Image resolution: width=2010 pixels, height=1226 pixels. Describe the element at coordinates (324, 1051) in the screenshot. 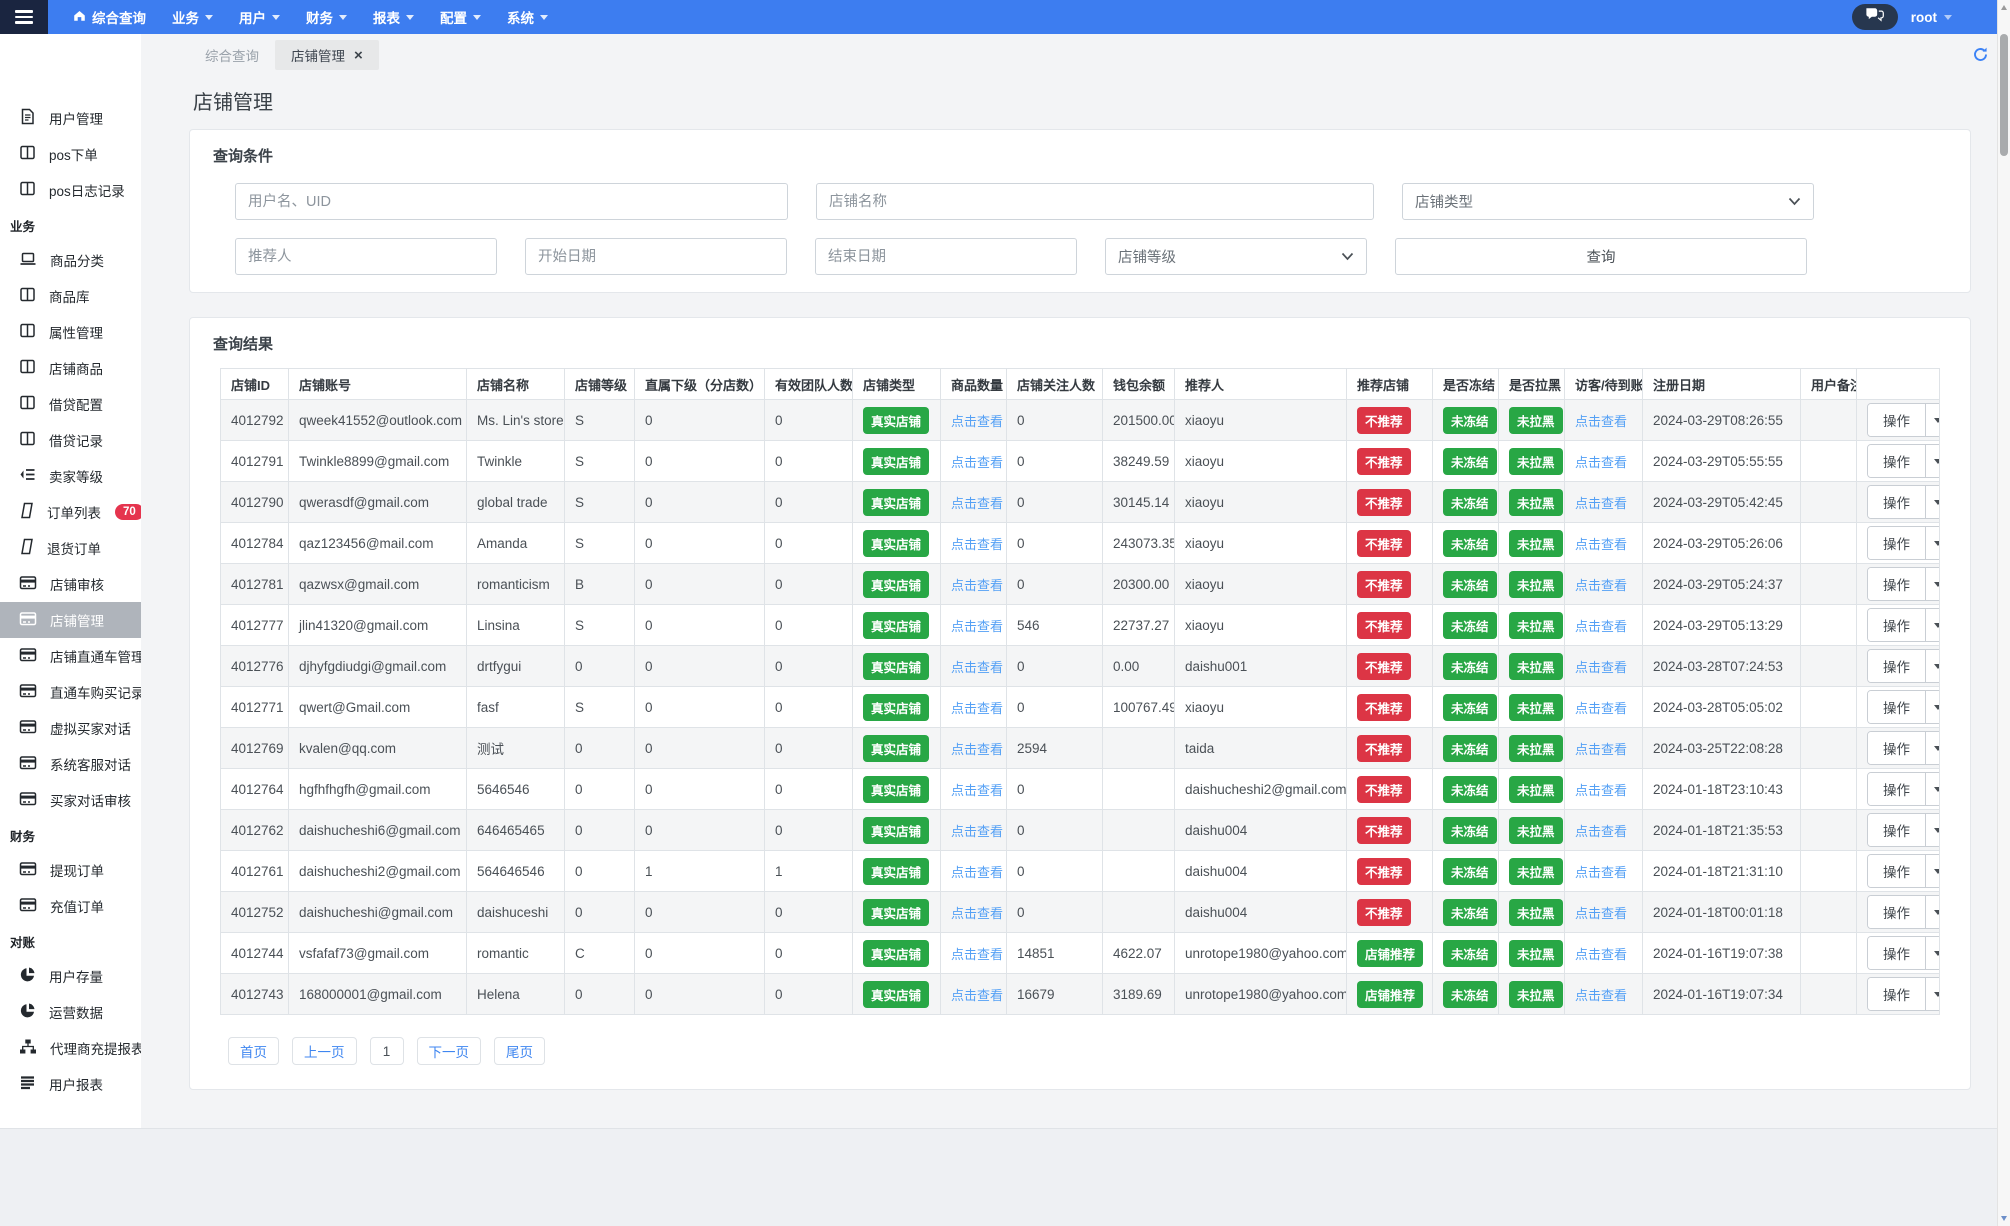

I see `pagination-button: 上一页` at that location.